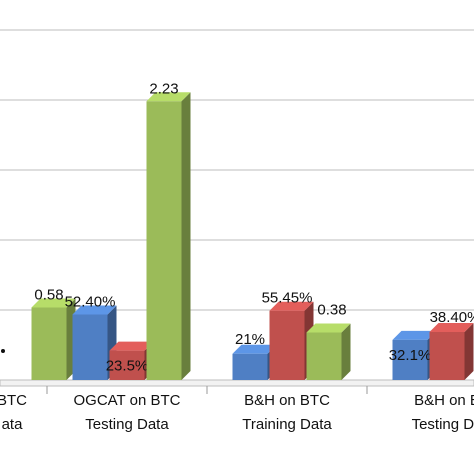 This screenshot has height=474, width=474. Describe the element at coordinates (237, 383) in the screenshot. I see `chart-floor` at that location.